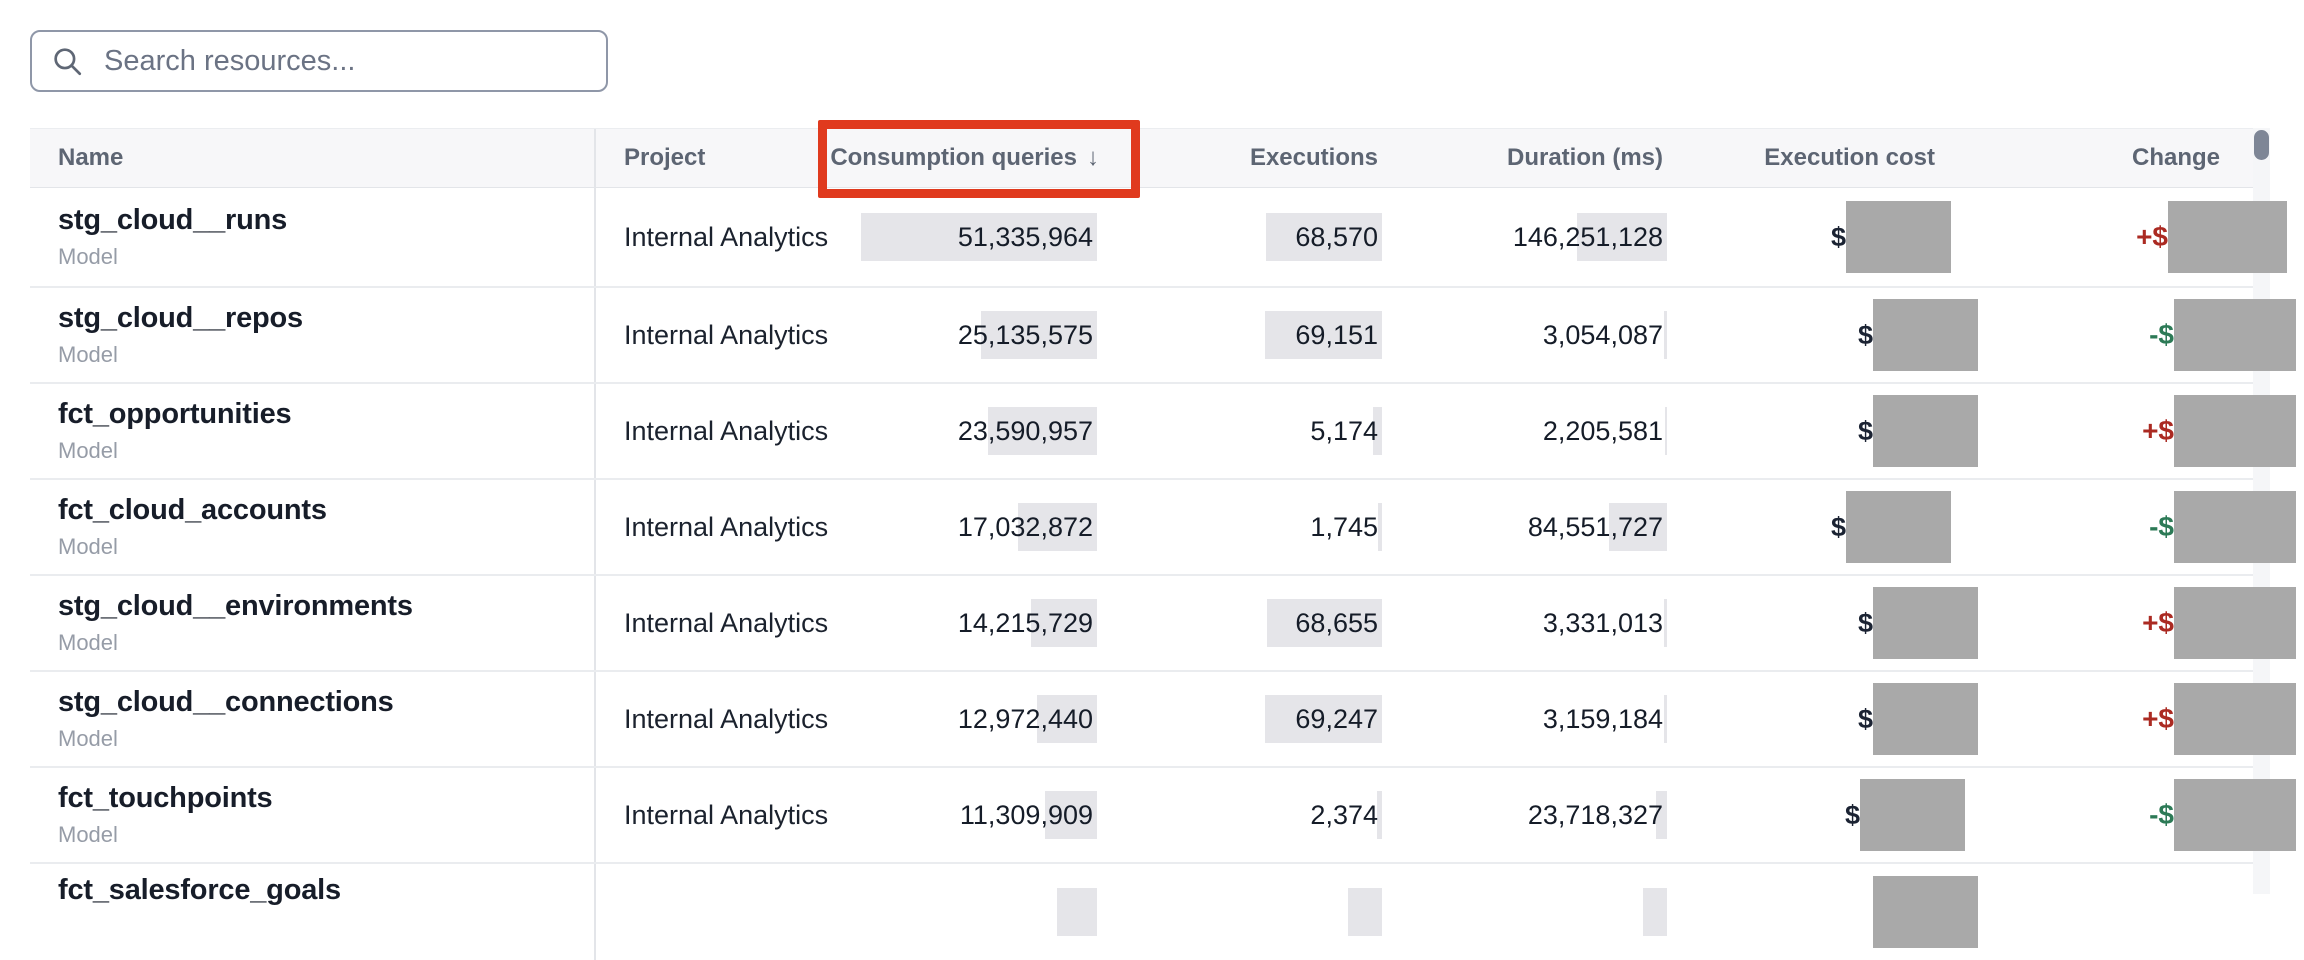 The height and width of the screenshot is (960, 2304). Describe the element at coordinates (1093, 157) in the screenshot. I see `sort-desc-icon: ↓` at that location.